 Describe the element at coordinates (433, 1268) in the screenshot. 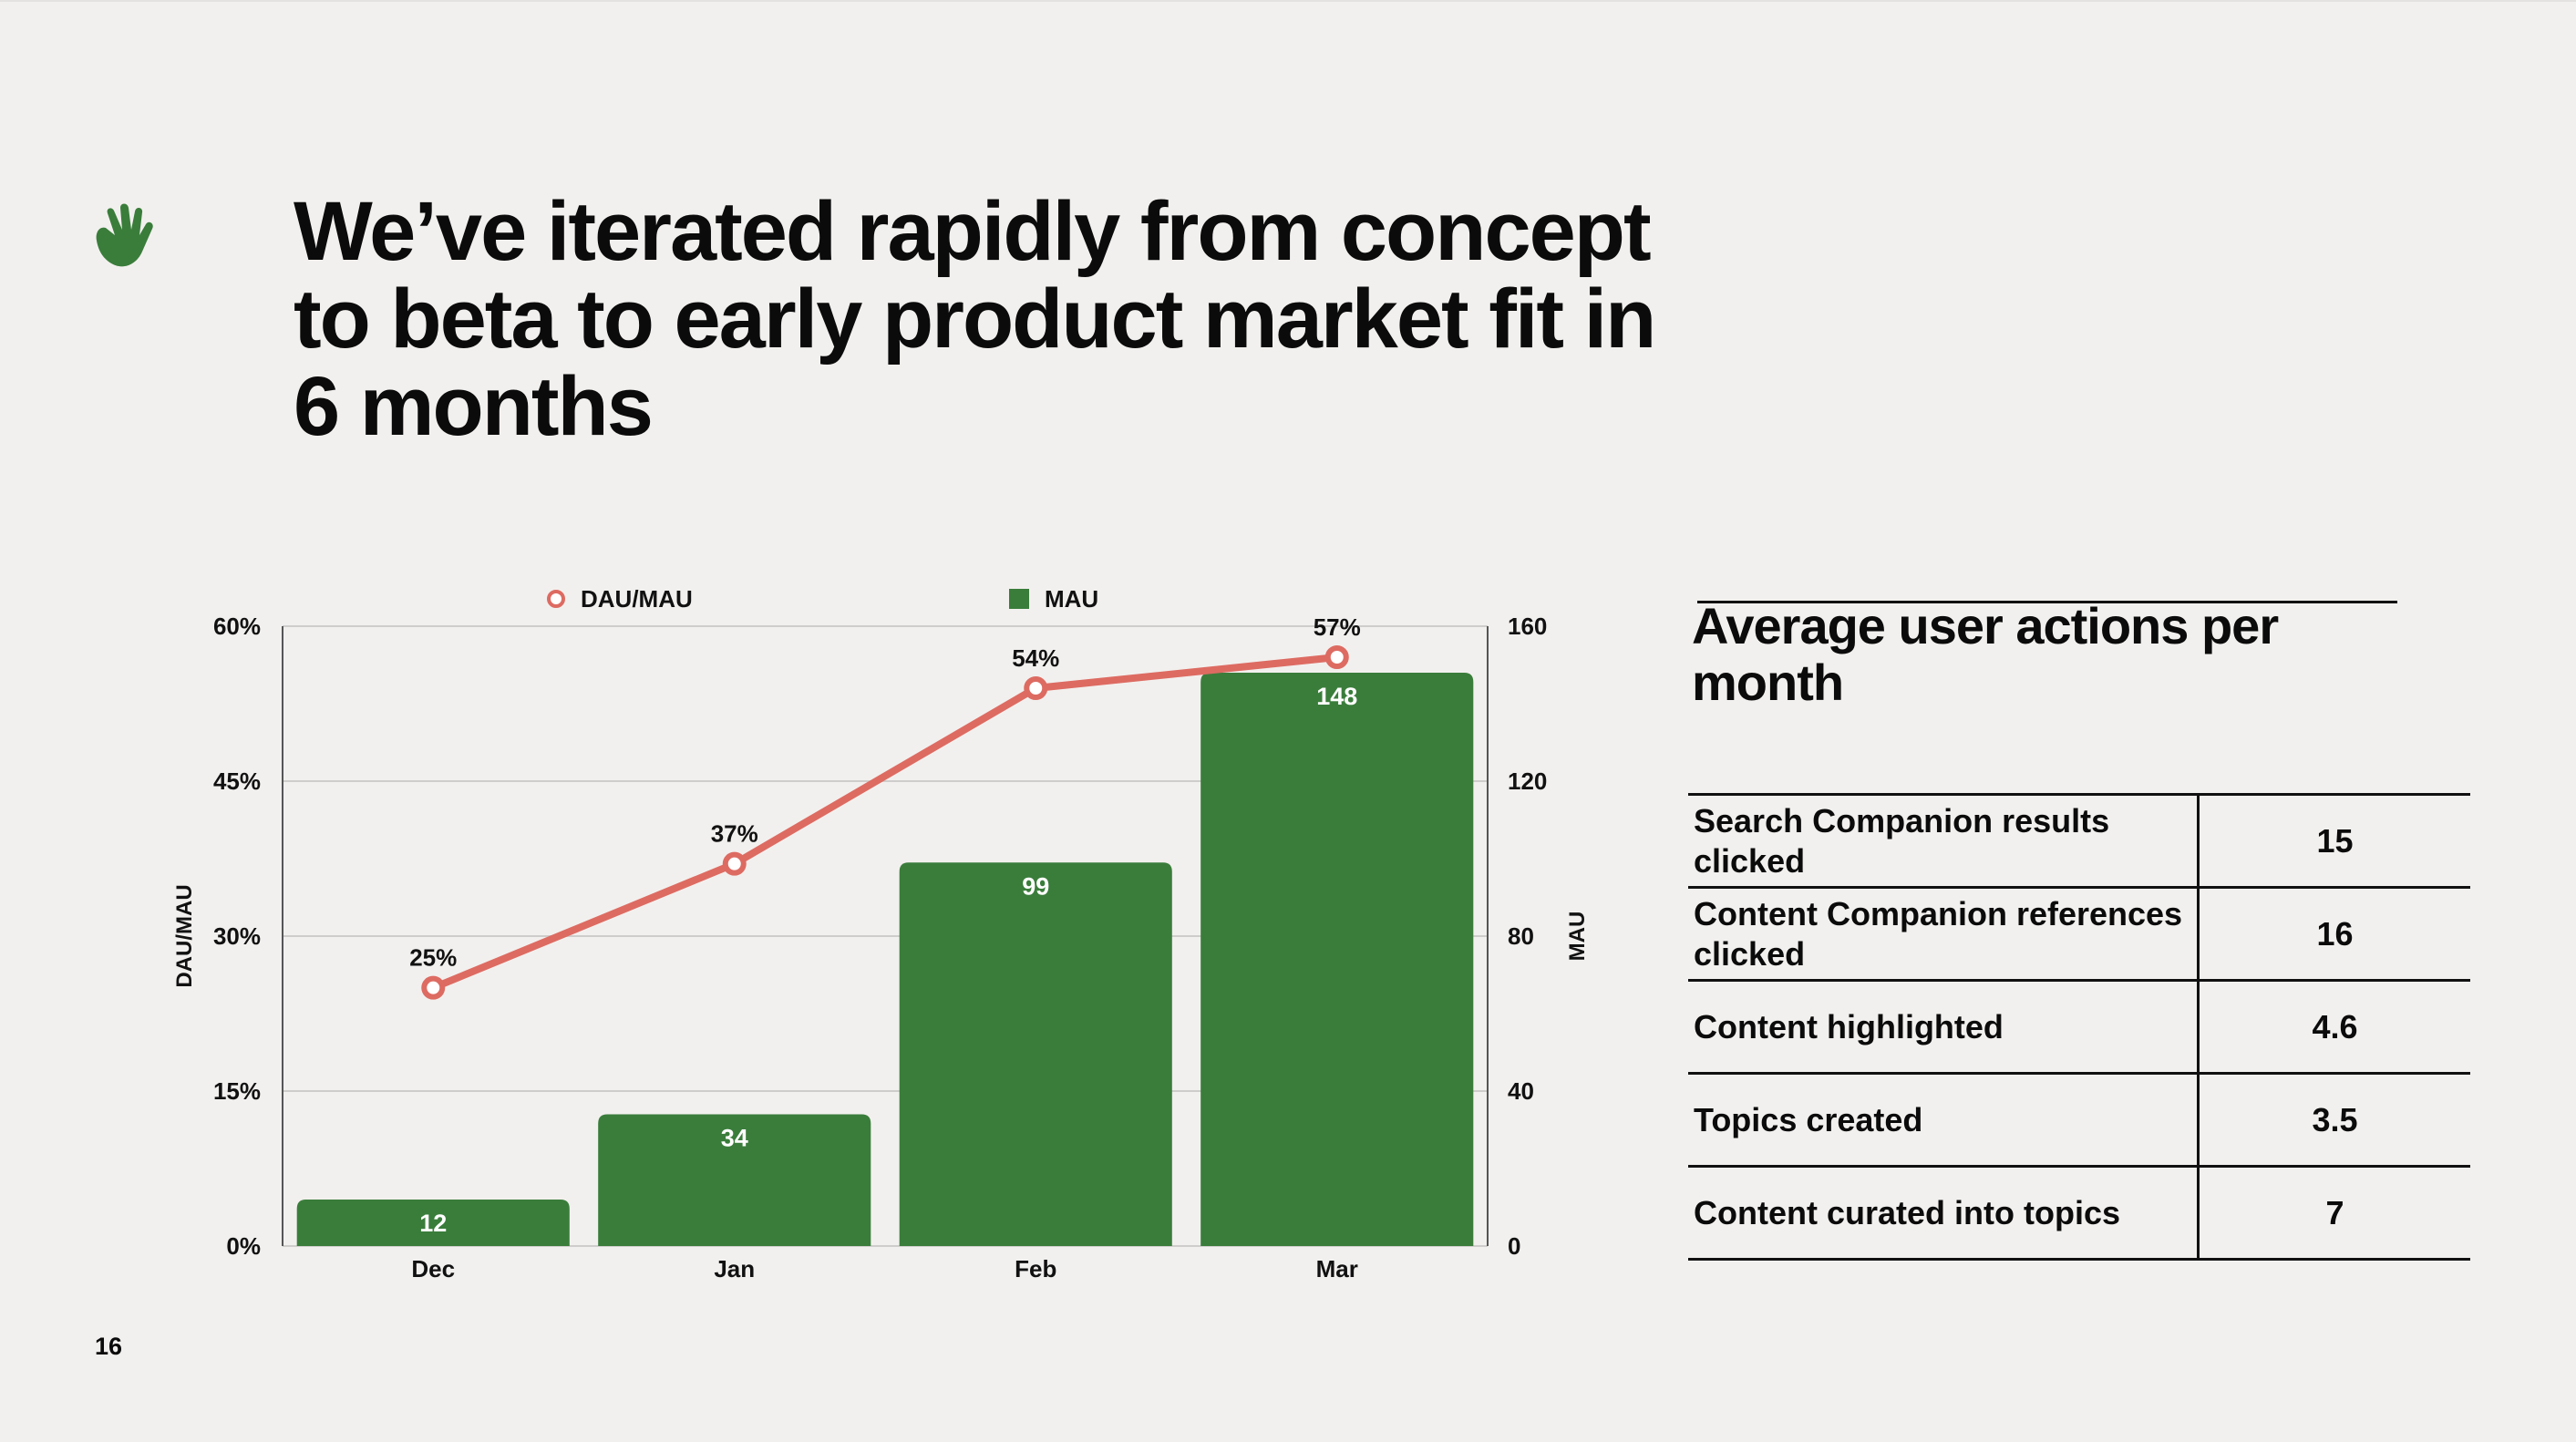

I see `x-tick-label: Dec` at that location.